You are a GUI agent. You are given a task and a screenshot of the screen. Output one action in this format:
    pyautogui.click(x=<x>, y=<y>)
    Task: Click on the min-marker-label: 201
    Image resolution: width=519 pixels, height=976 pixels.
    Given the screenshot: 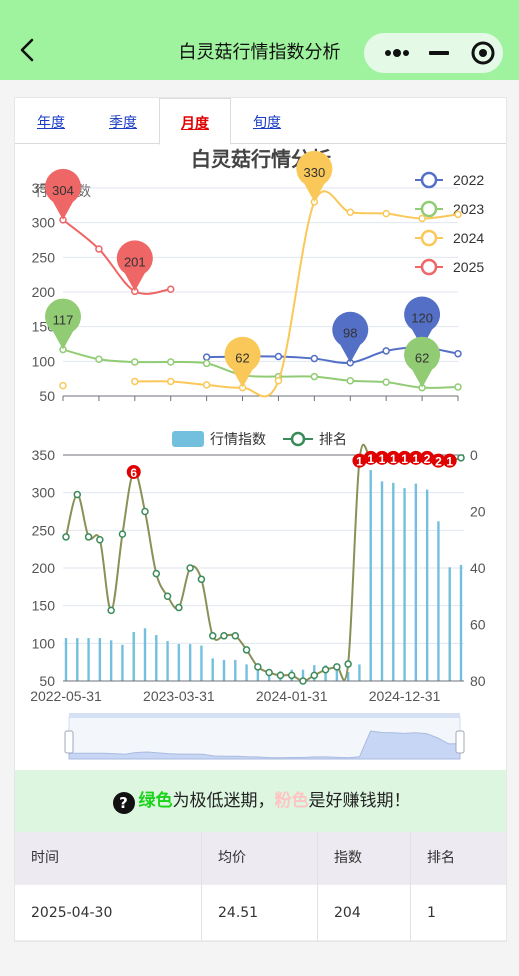 What is the action you would take?
    pyautogui.click(x=135, y=261)
    